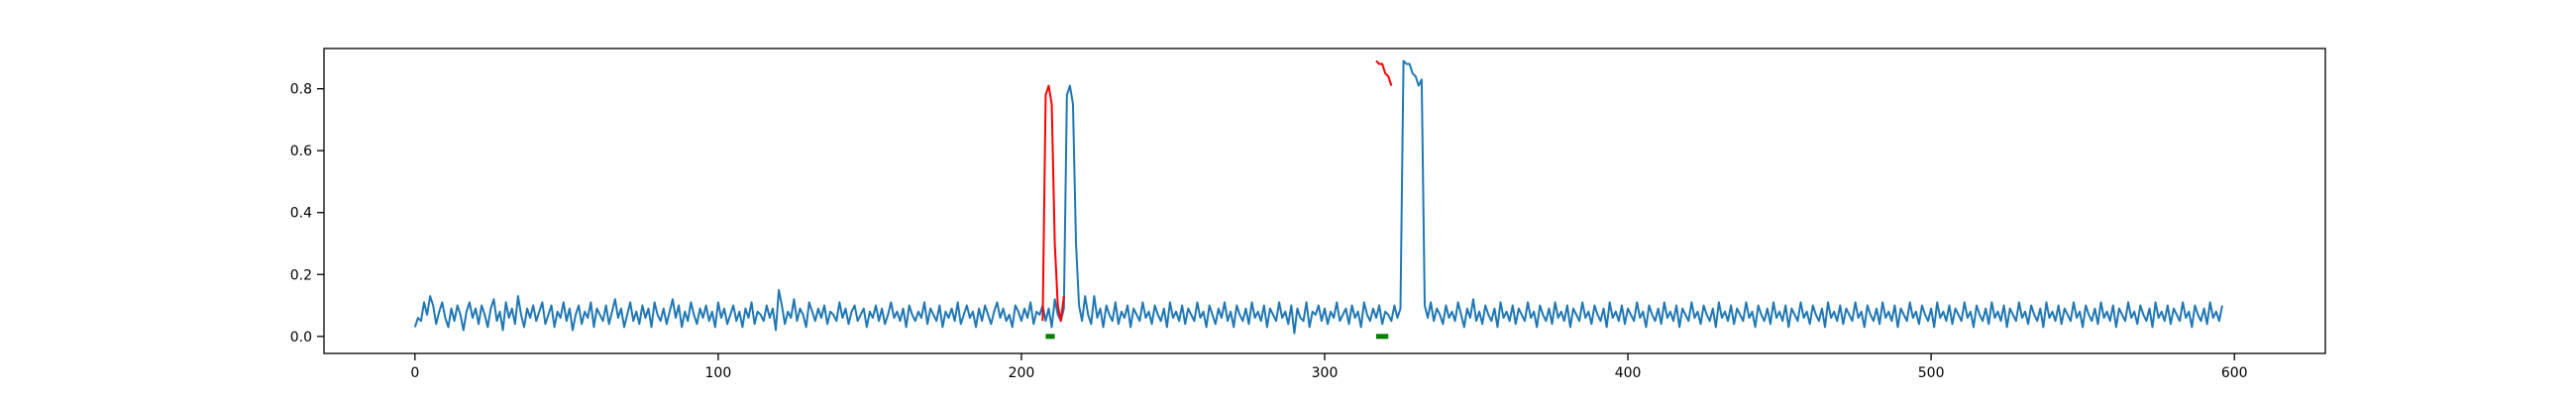 The image size is (2576, 396). I want to click on y-tick-label: 0.2, so click(301, 275).